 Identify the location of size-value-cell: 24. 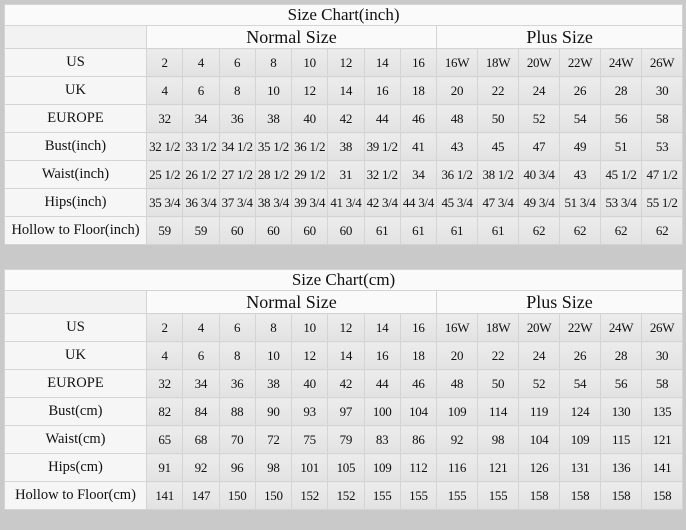
(539, 355).